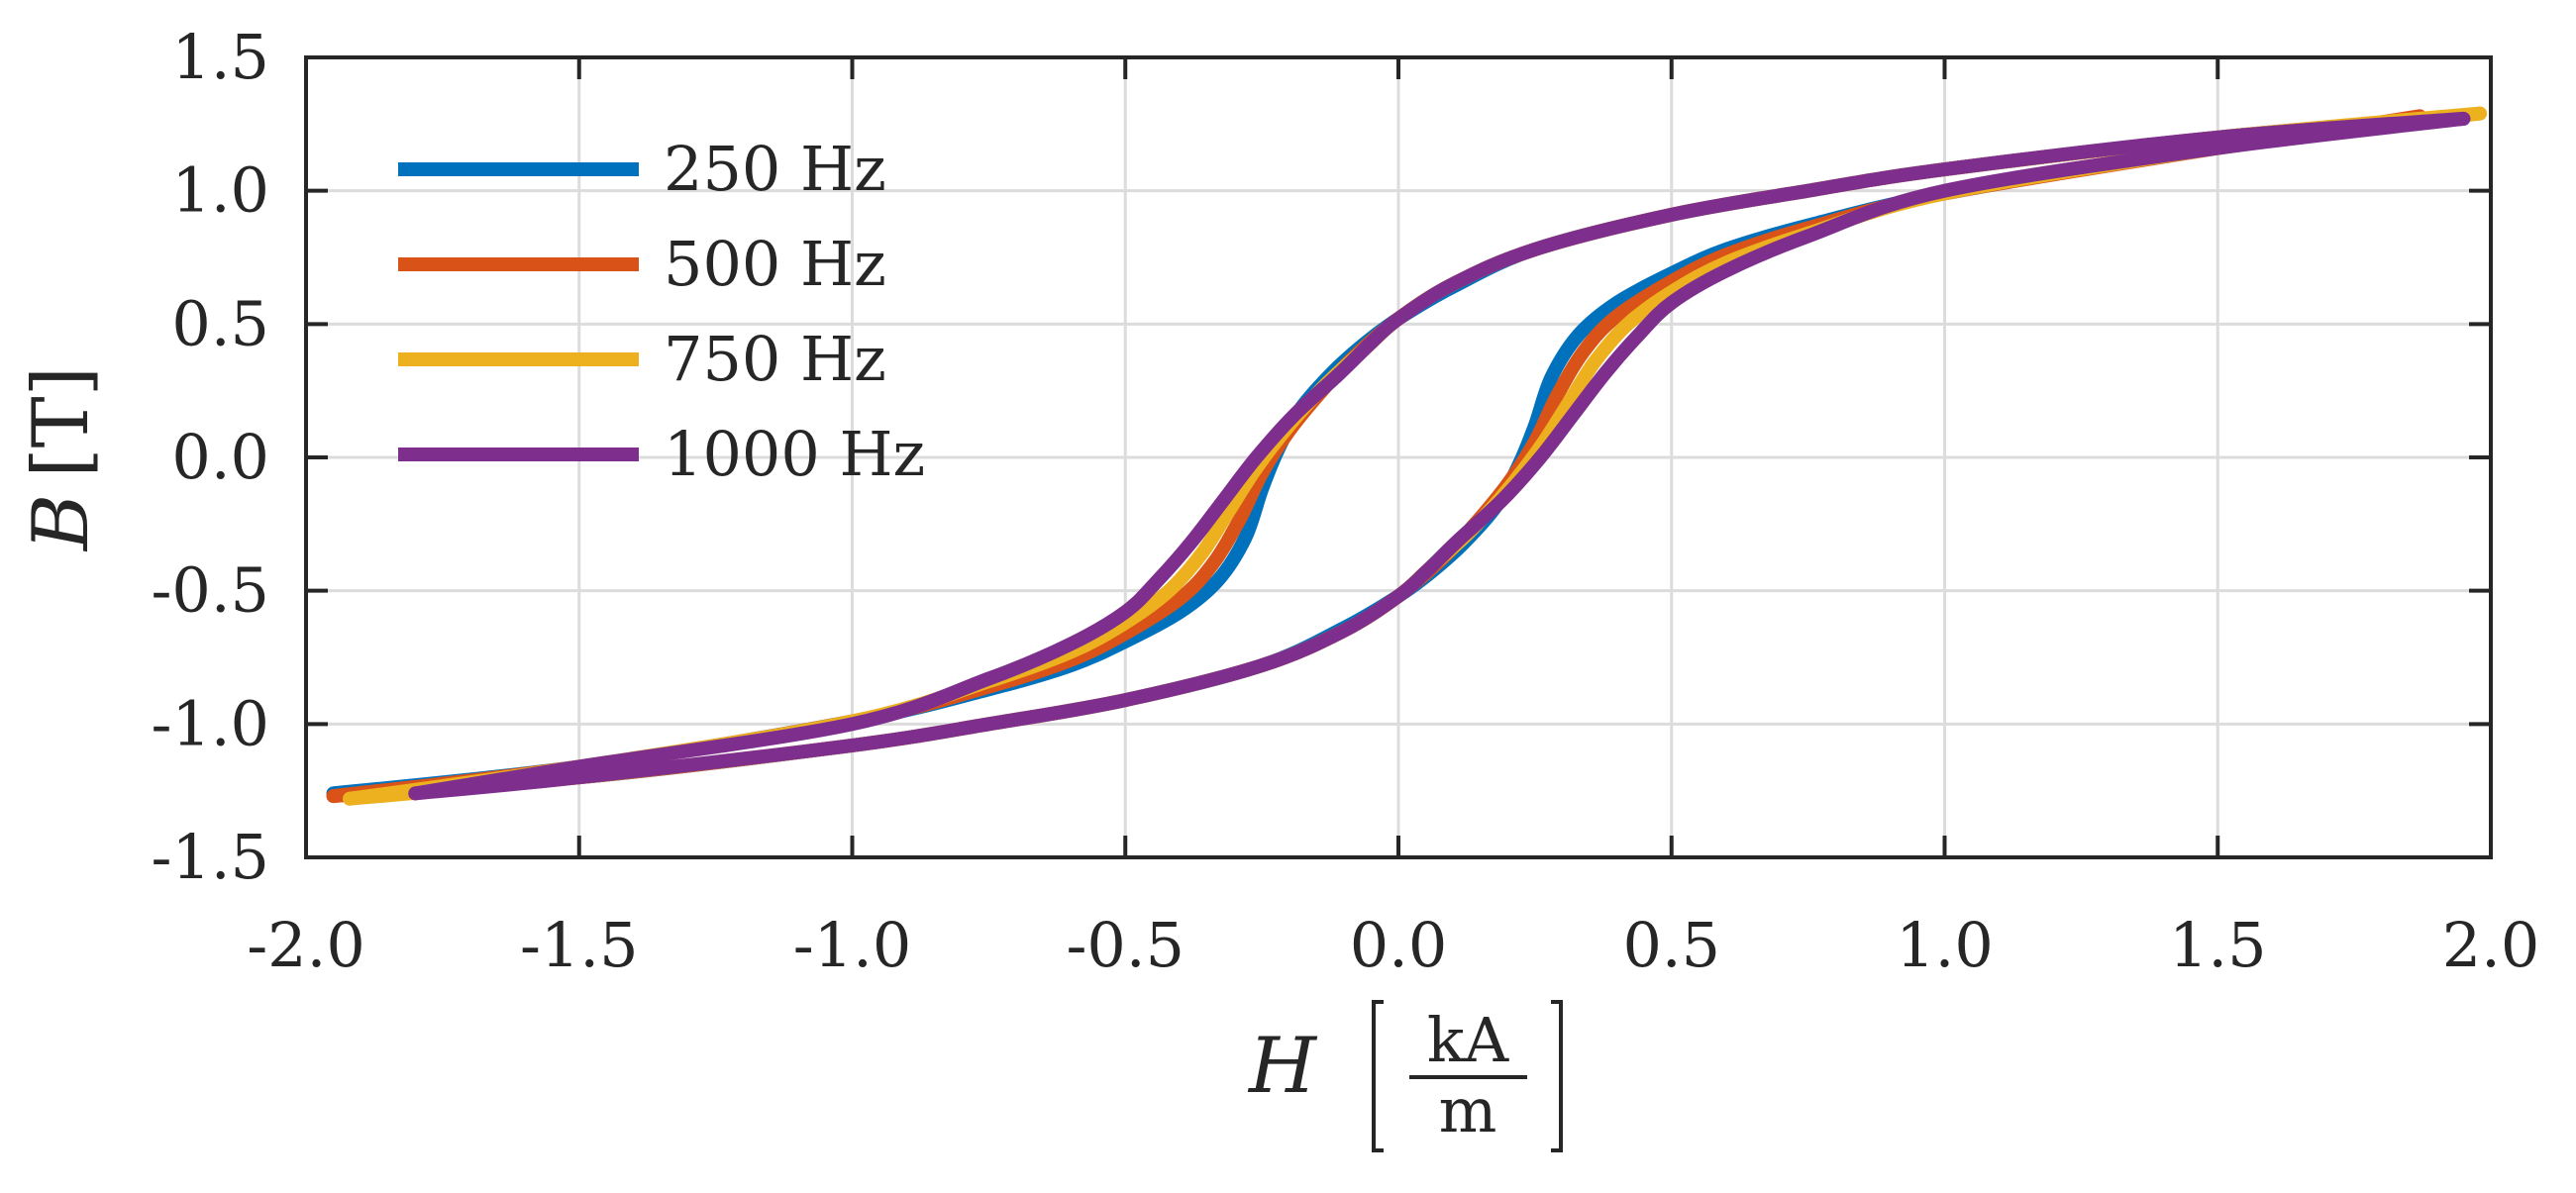 The width and height of the screenshot is (2576, 1193). What do you see at coordinates (1945, 945) in the screenshot?
I see `x-tick-label: 1.0` at bounding box center [1945, 945].